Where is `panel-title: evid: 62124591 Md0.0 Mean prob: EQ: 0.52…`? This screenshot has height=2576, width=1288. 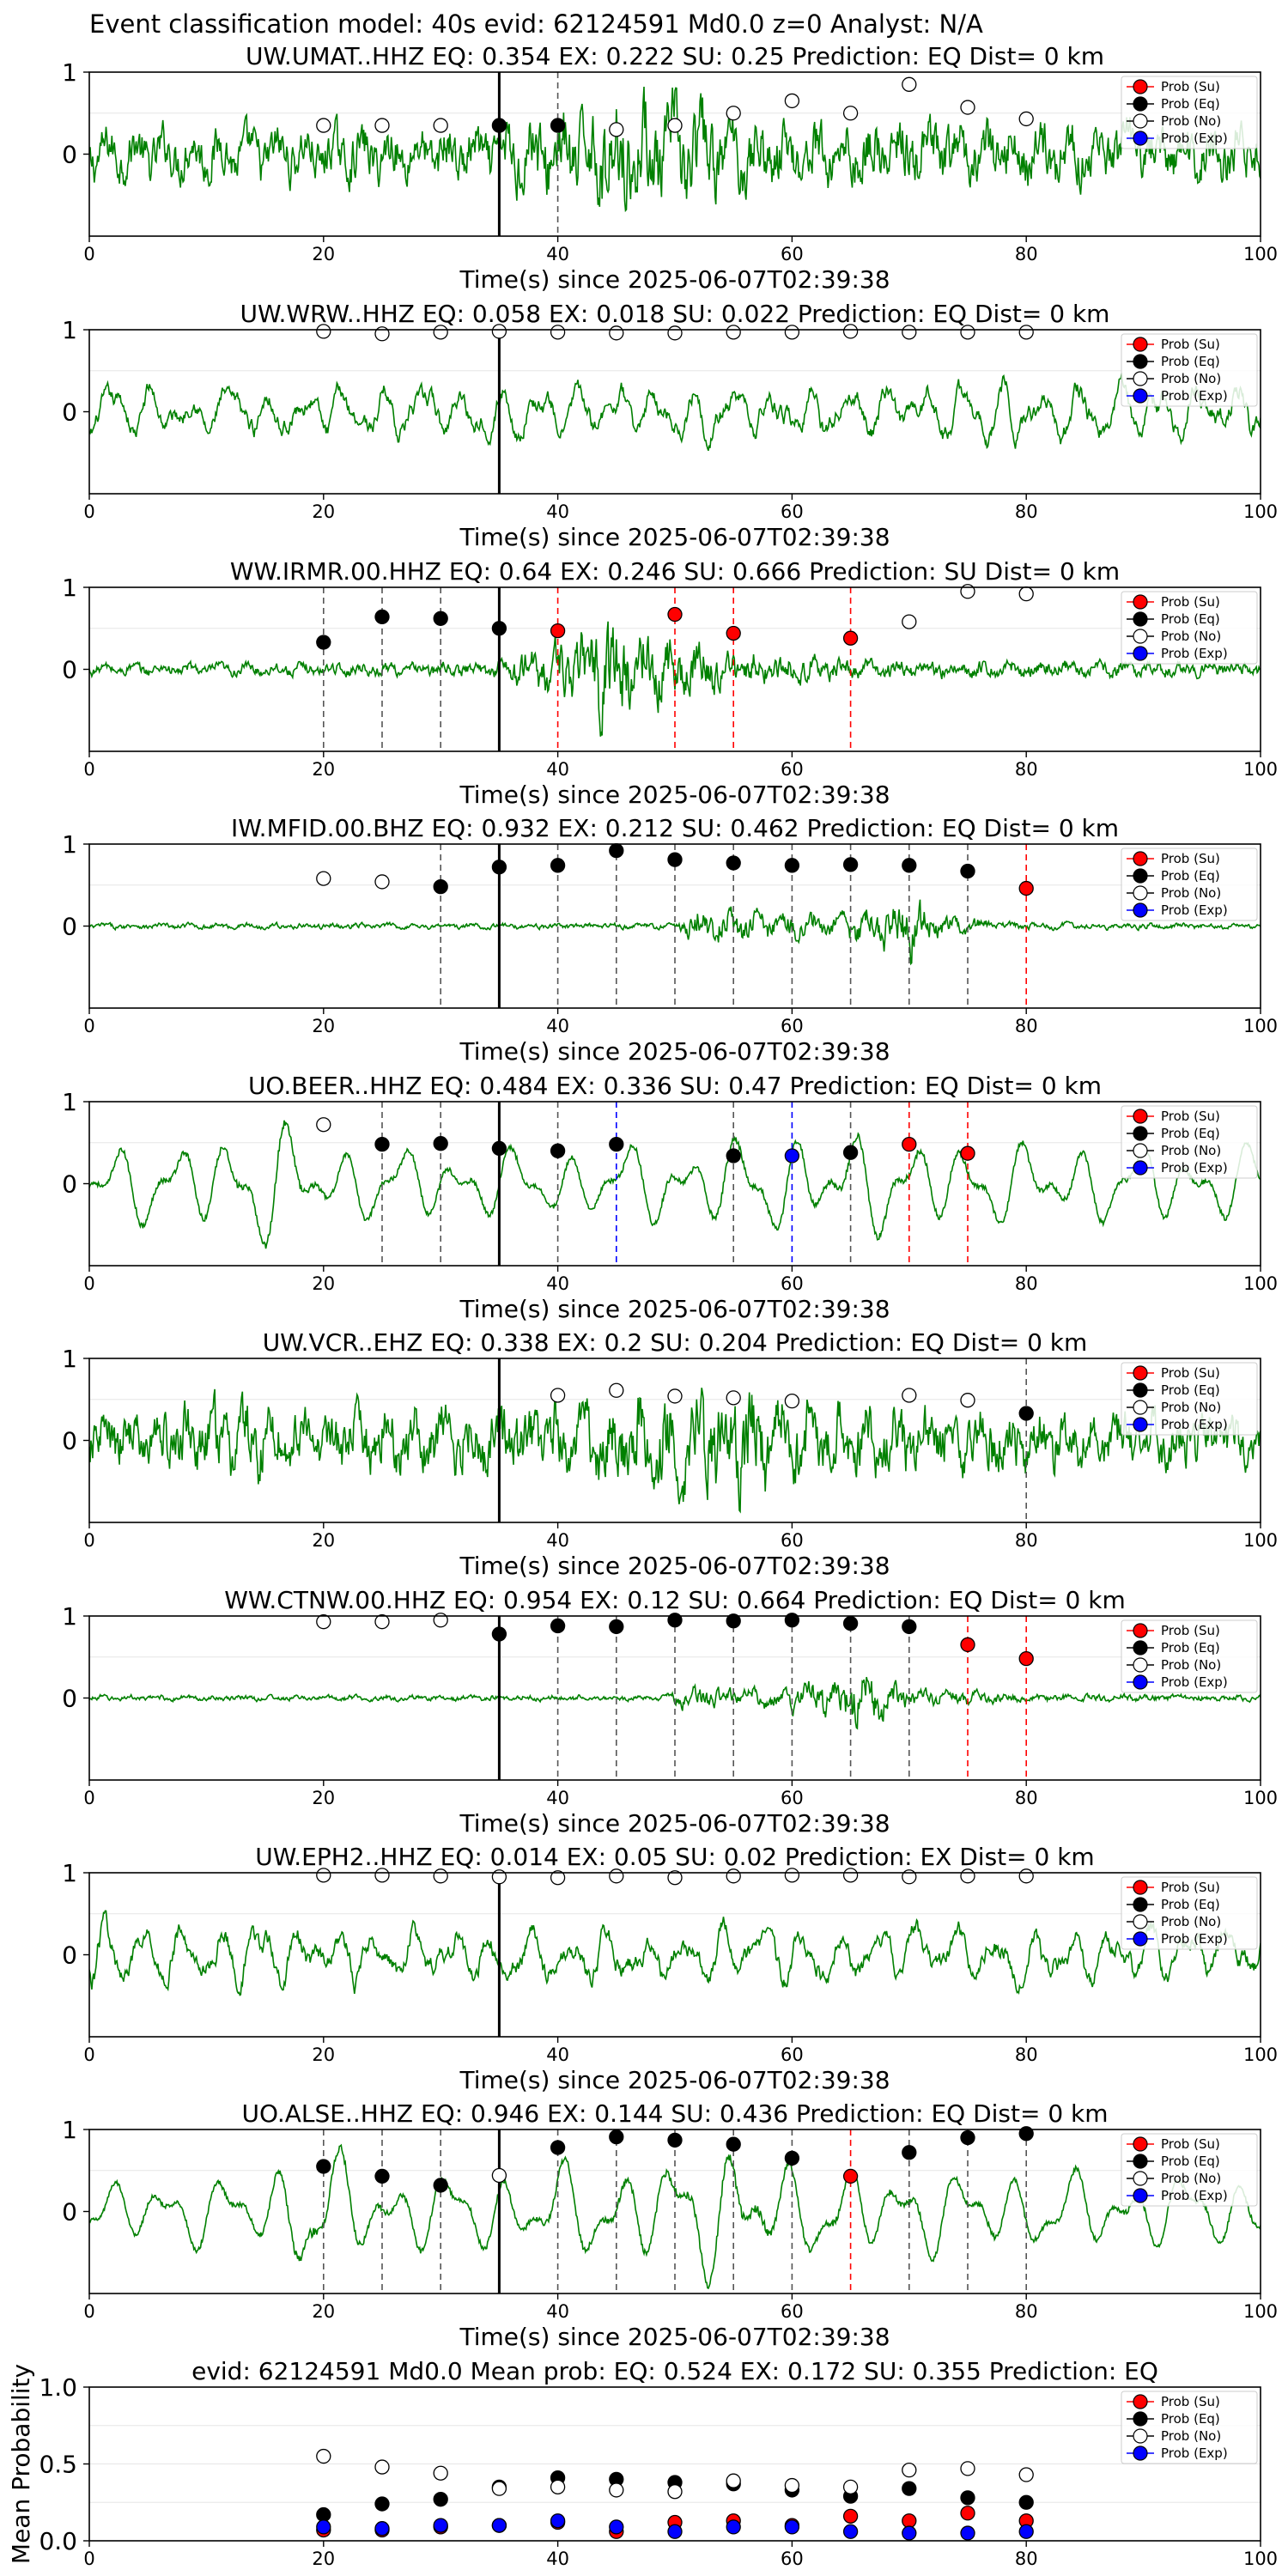
panel-title: evid: 62124591 Md0.0 Mean prob: EQ: 0.52… is located at coordinates (674, 2371).